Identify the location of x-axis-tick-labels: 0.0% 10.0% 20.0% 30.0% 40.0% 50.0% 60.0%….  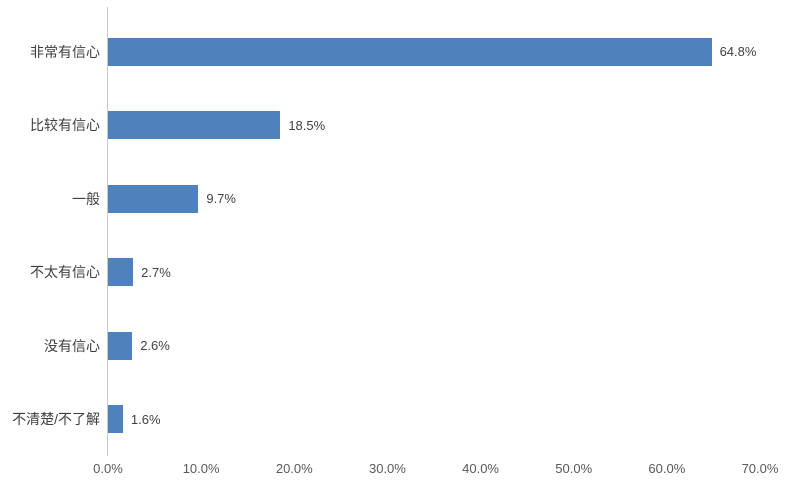
(435, 470).